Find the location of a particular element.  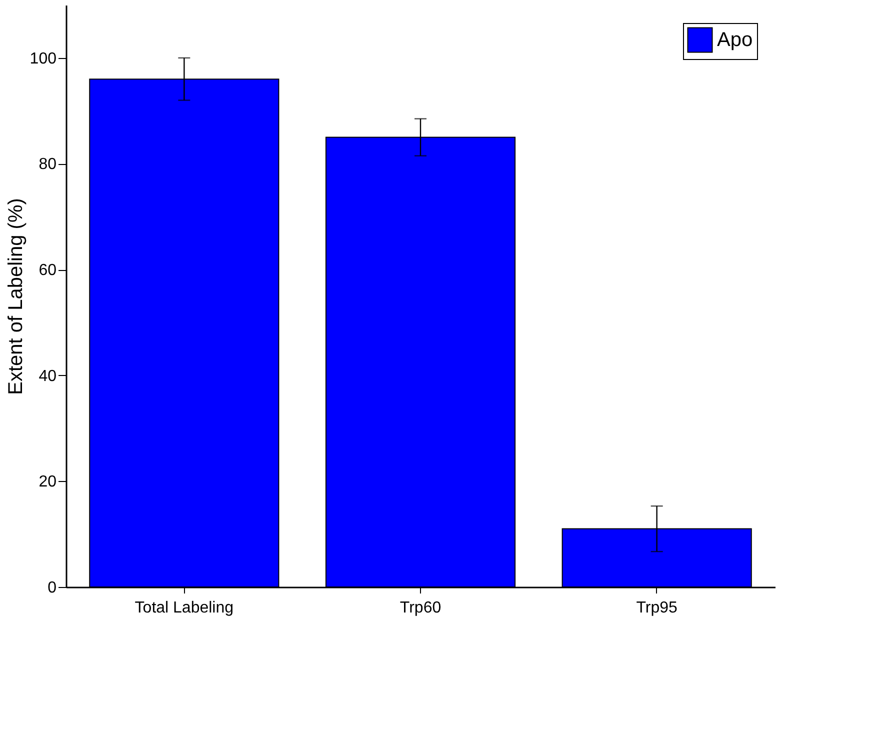

x-tick-label: Trp95 is located at coordinates (657, 608).